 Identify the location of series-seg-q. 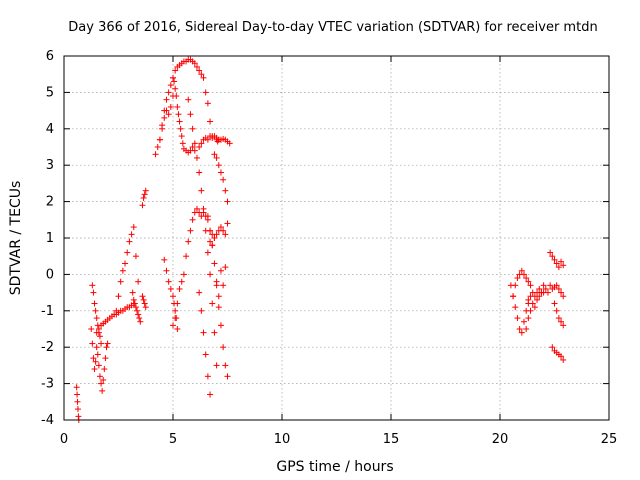
(171, 294).